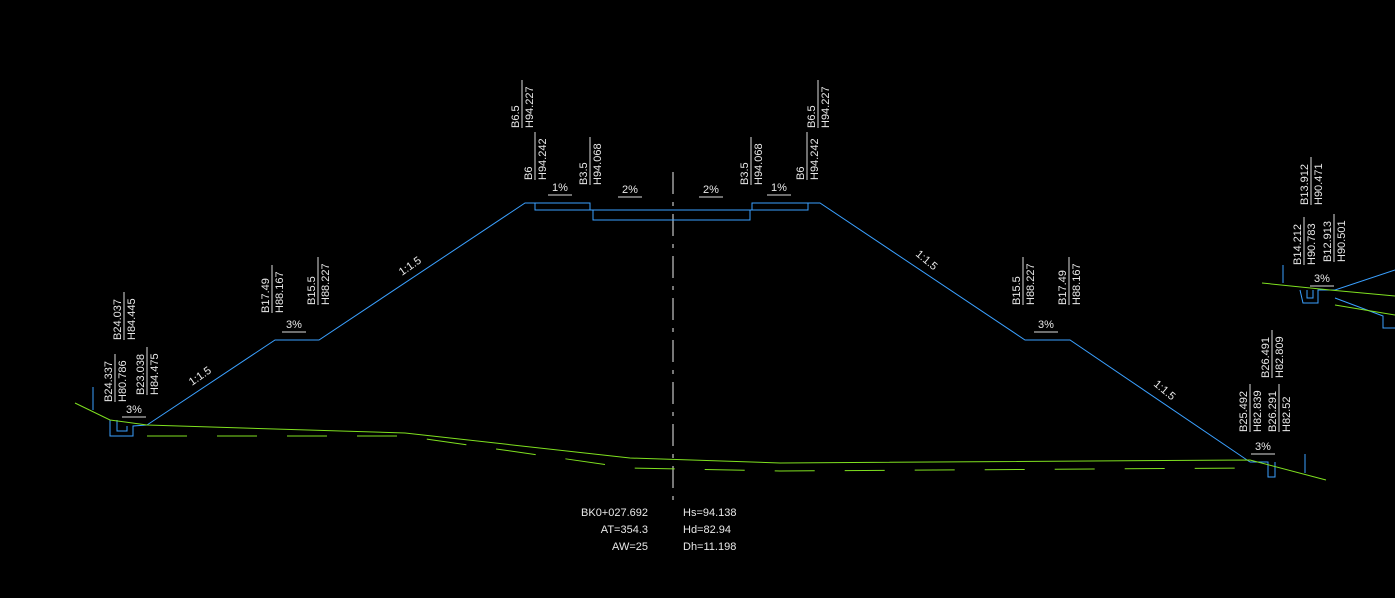 This screenshot has width=1395, height=598. What do you see at coordinates (709, 547) in the screenshot?
I see `summary-right: Dh=11.198` at bounding box center [709, 547].